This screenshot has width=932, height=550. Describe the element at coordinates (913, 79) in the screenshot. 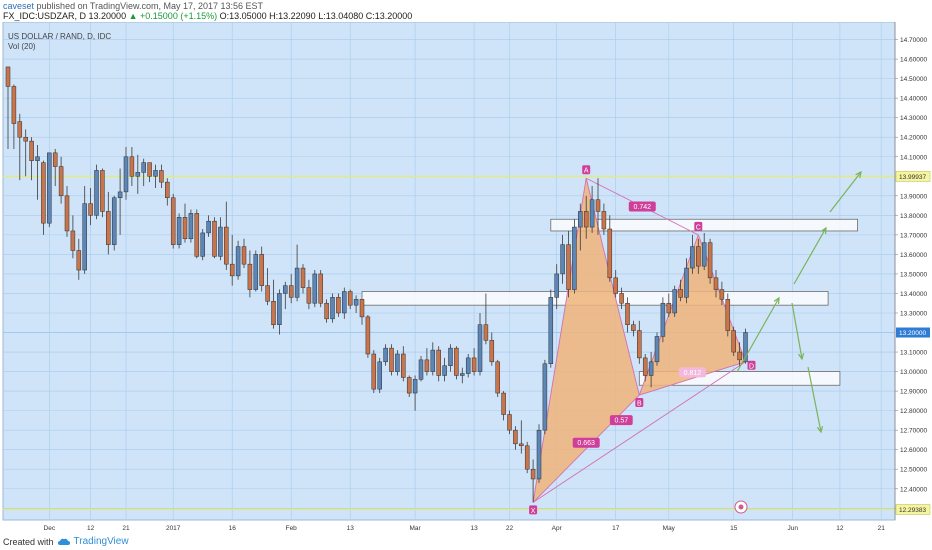

I see `y-tick-label: 14.50000` at that location.